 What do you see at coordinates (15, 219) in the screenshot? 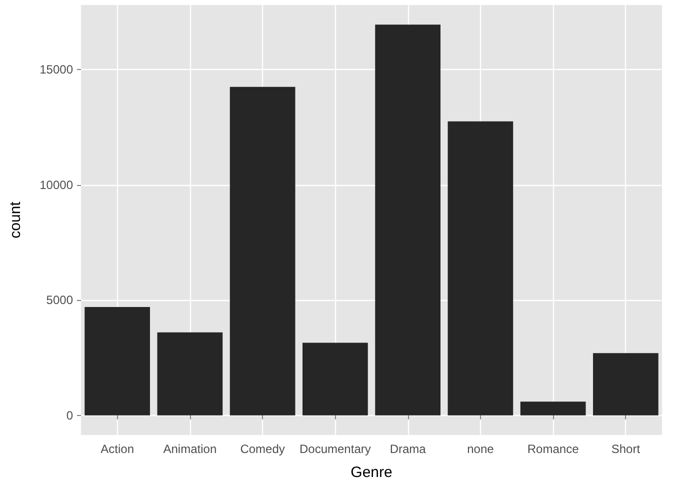
I see `y-axis-title: count` at bounding box center [15, 219].